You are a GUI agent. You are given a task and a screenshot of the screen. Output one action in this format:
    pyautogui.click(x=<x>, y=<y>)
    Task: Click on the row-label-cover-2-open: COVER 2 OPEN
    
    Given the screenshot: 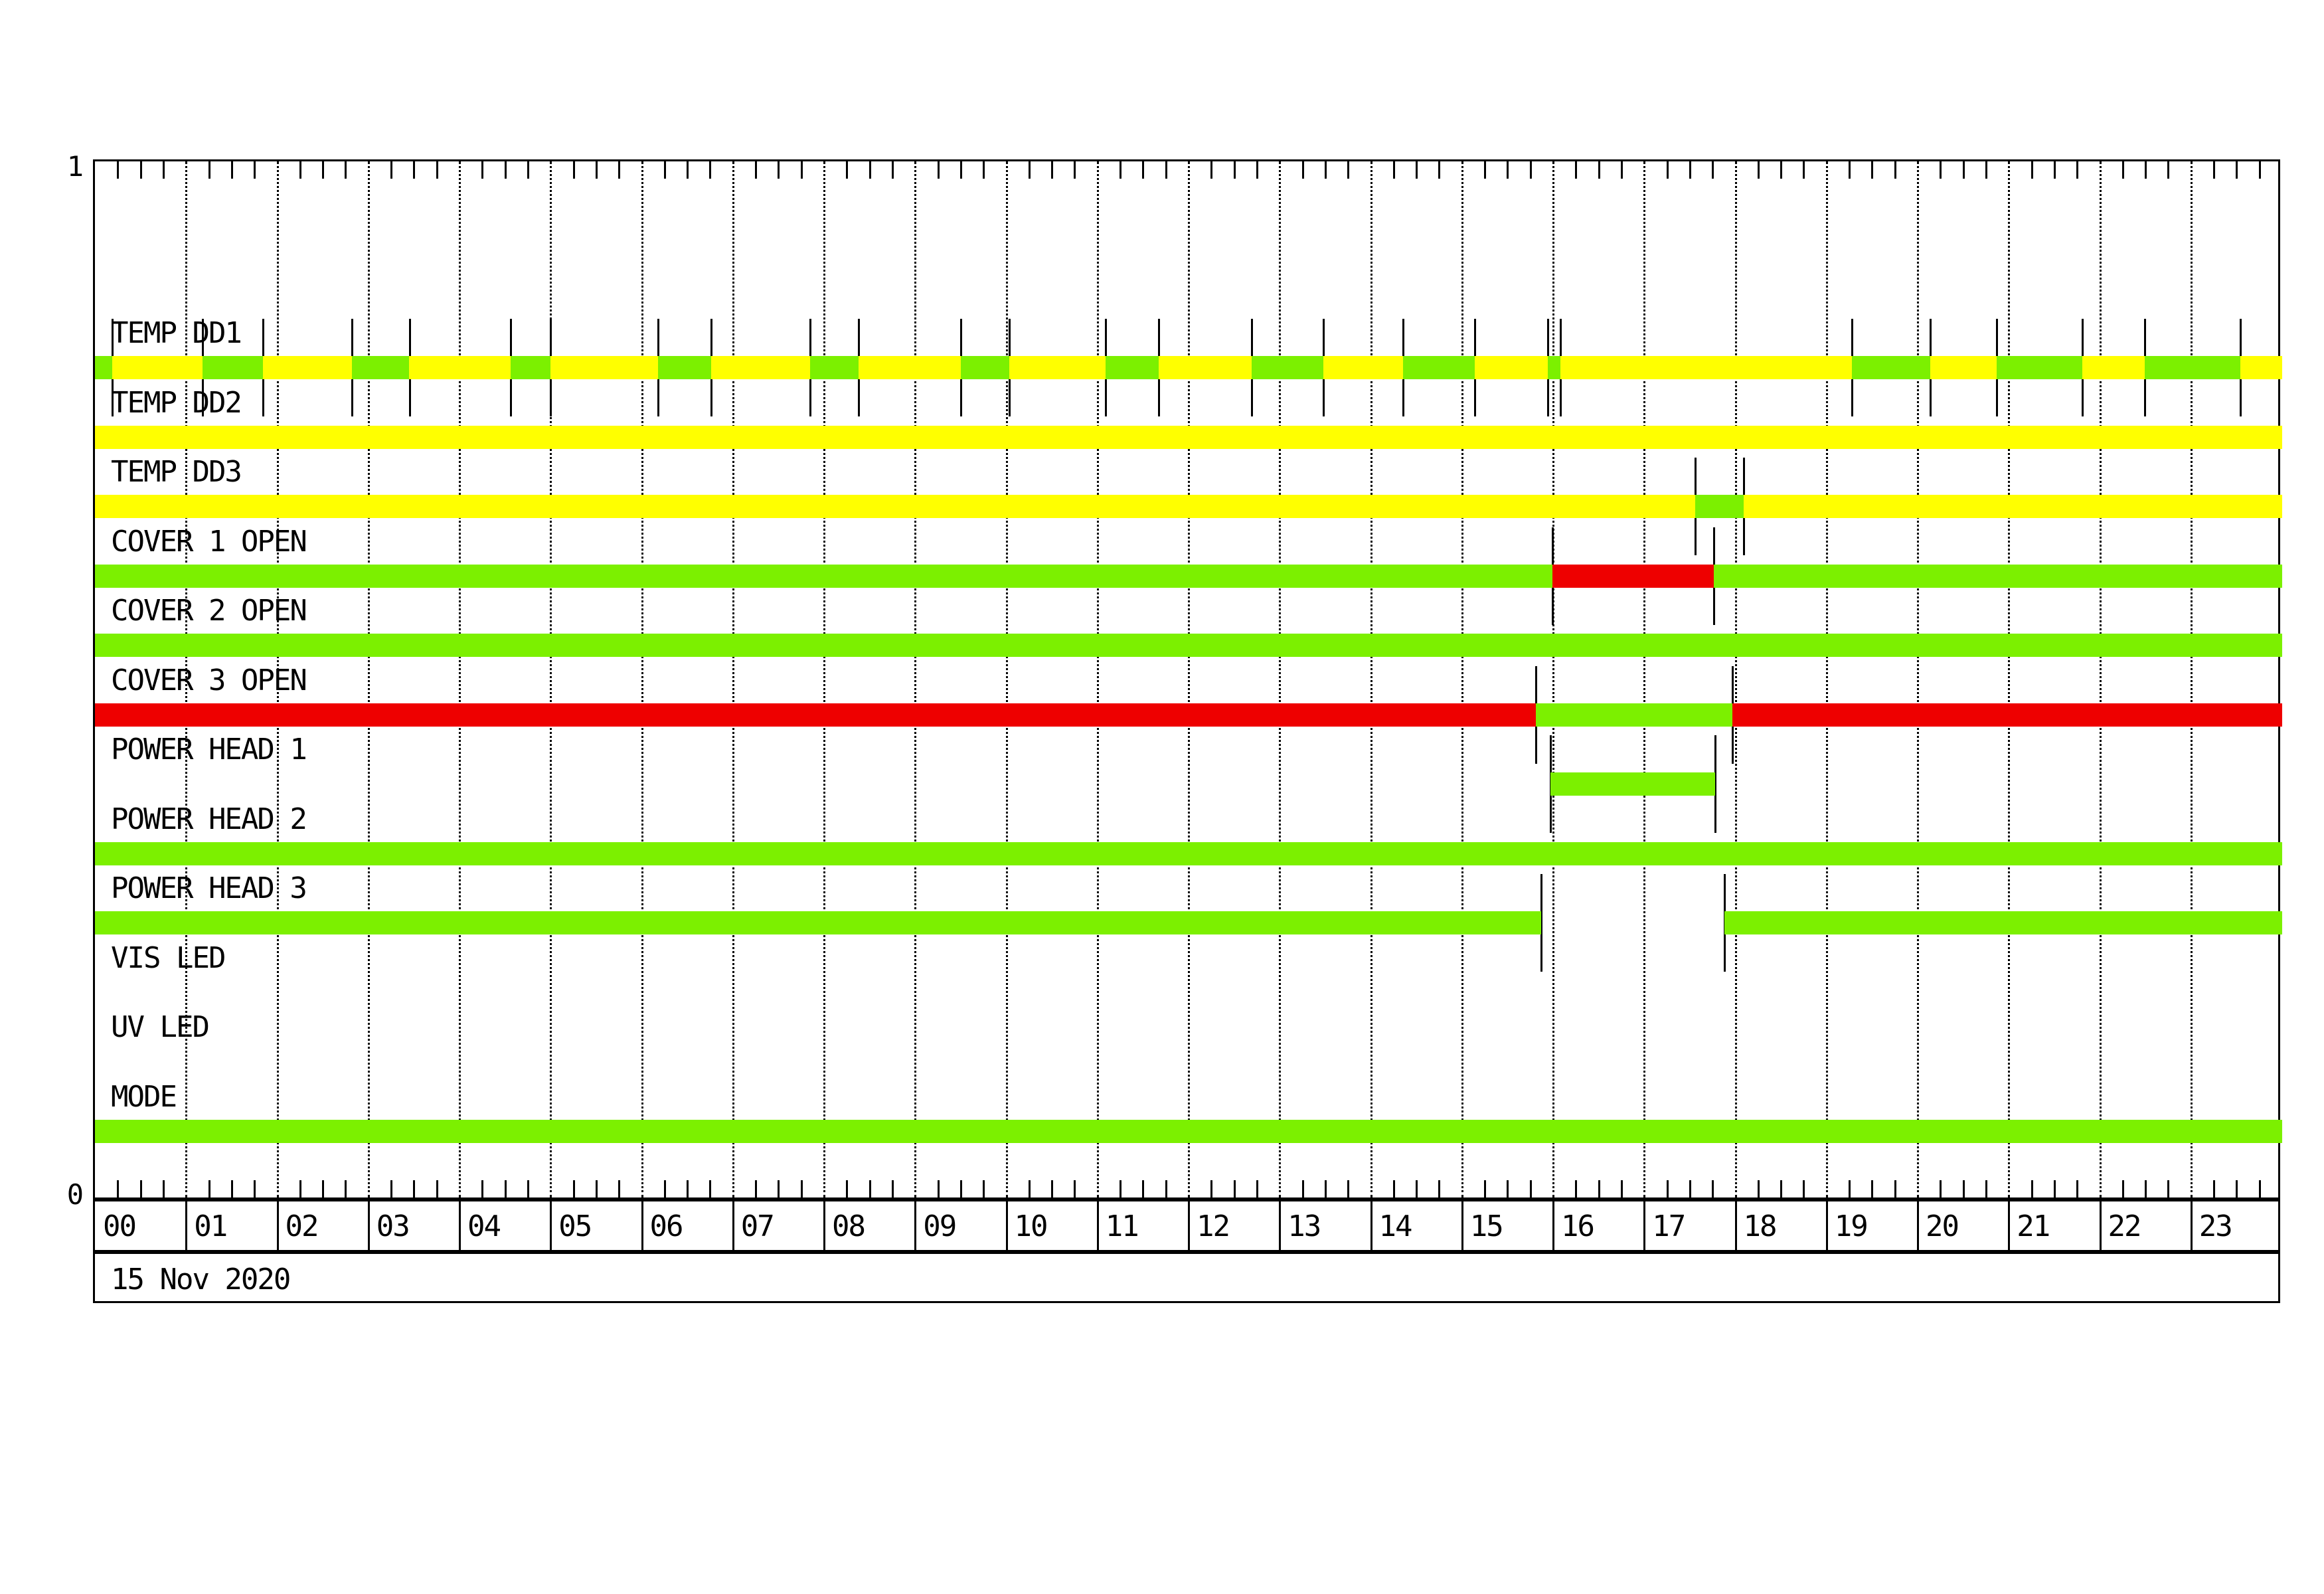 What is the action you would take?
    pyautogui.click(x=209, y=611)
    